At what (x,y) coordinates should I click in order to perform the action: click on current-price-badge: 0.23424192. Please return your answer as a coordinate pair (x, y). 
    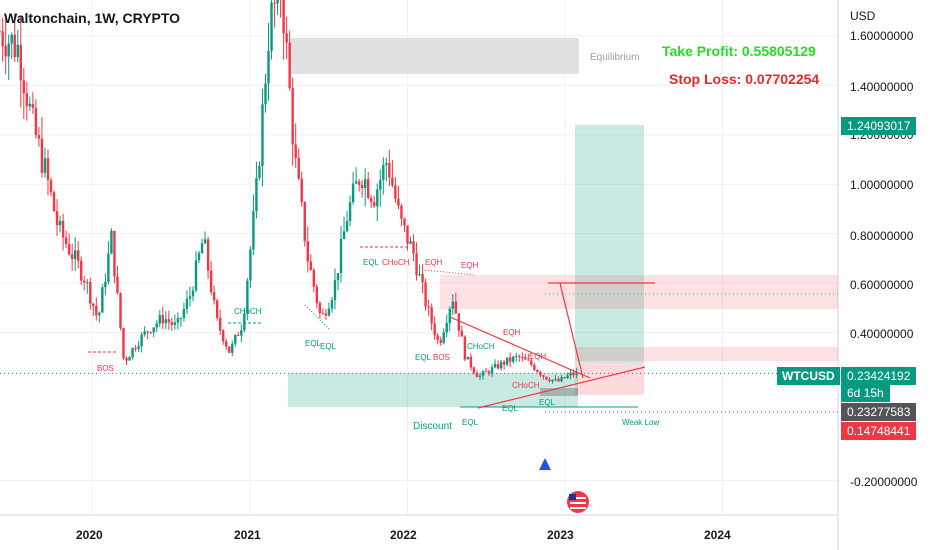
    Looking at the image, I should click on (879, 376).